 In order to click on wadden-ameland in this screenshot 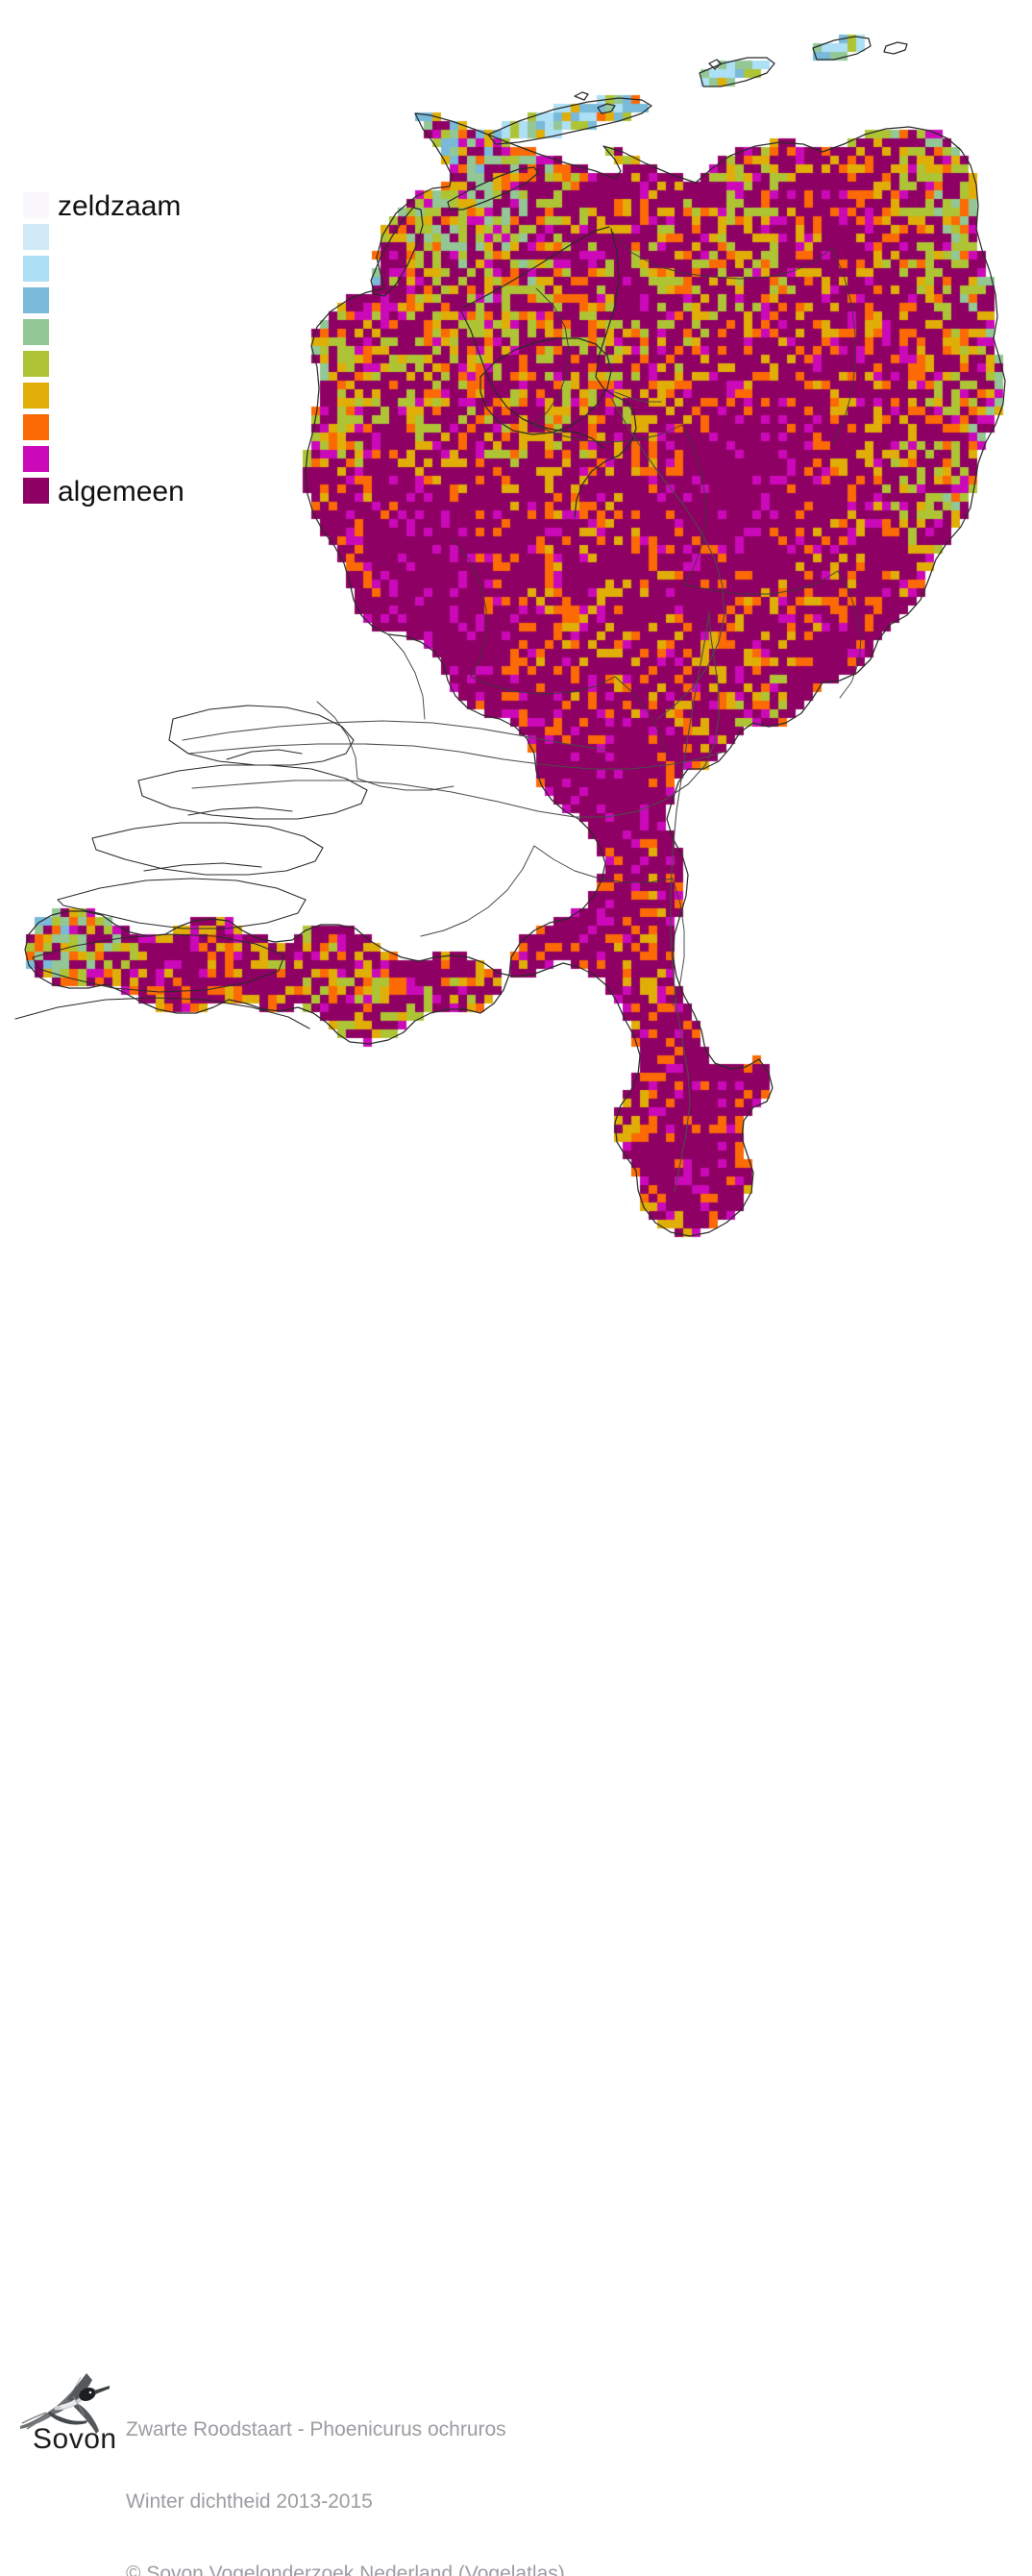, I will do `click(737, 72)`.